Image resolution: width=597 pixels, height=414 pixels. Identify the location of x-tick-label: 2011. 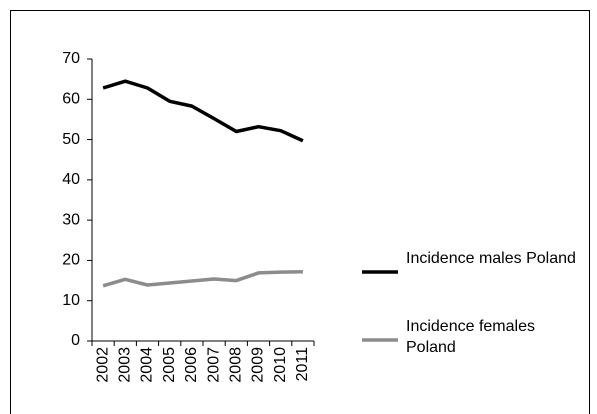
(302, 364).